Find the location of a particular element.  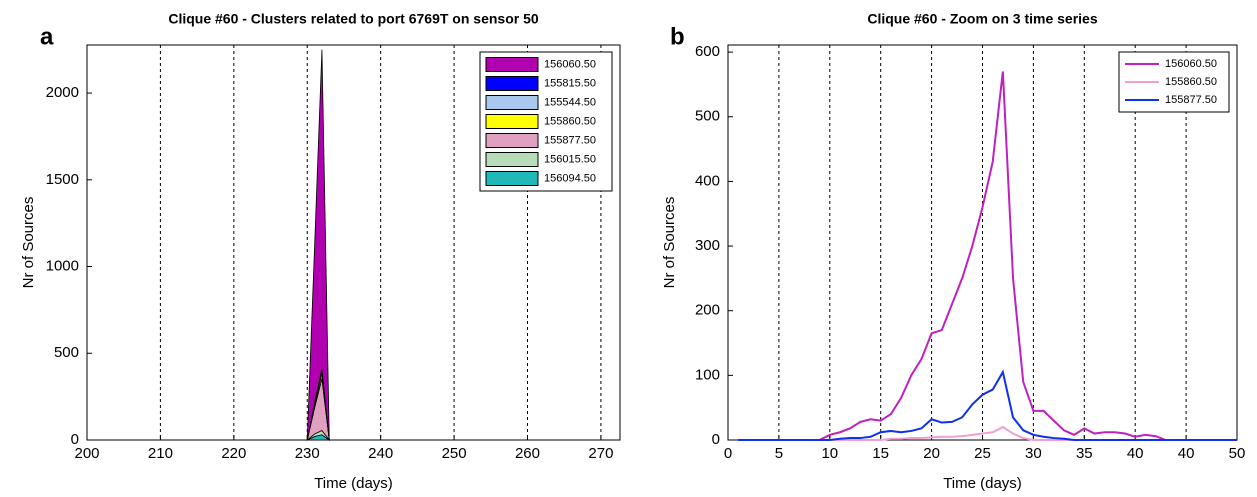

x-tick-label: 210 is located at coordinates (160, 453).